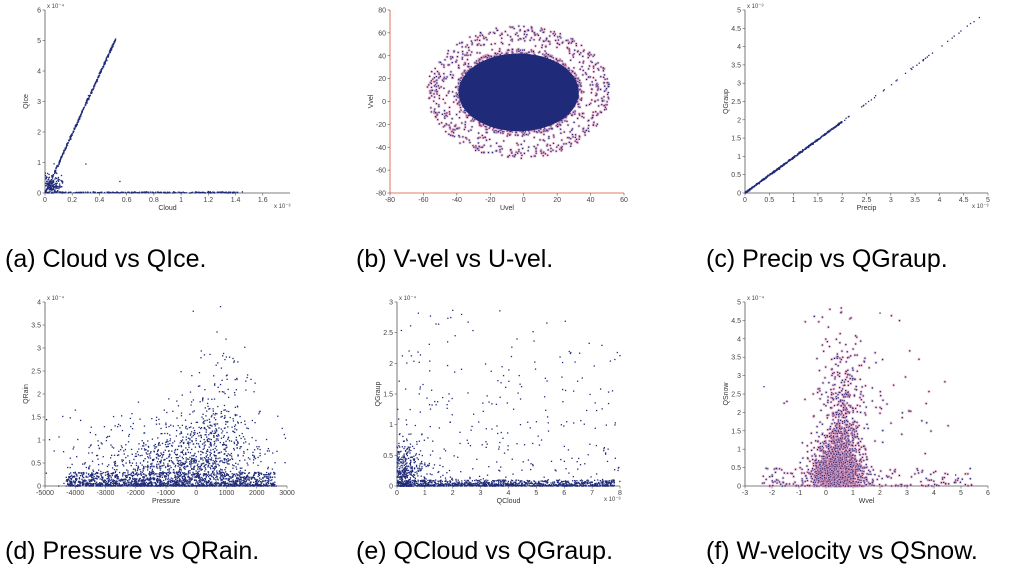 The width and height of the screenshot is (1020, 574). I want to click on y-tick-label: 0, so click(384, 102).